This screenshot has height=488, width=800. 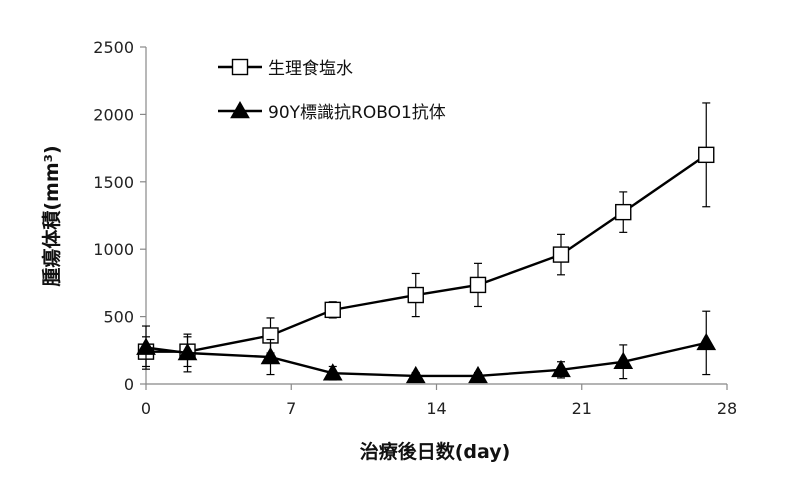 I want to click on y-axis: 0 500 1000 1500 2000 2500, so click(x=120, y=216).